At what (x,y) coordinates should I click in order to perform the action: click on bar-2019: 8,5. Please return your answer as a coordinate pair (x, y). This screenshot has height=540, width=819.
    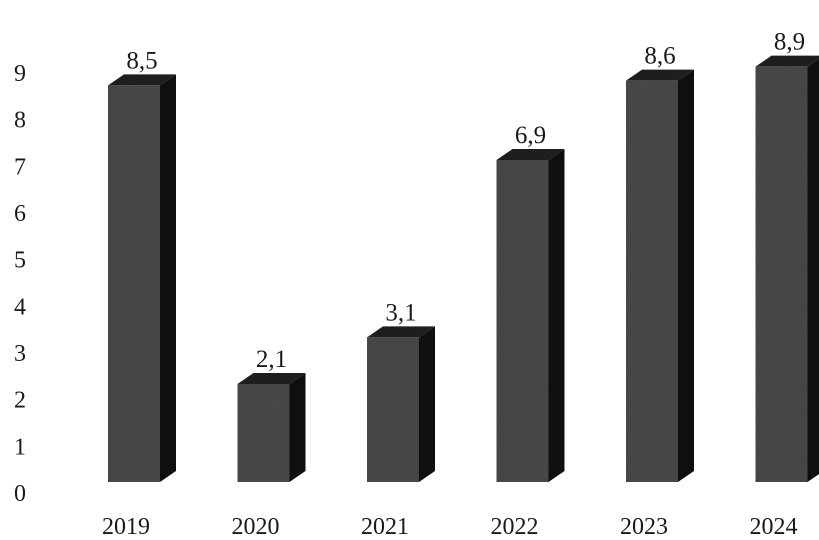
    Looking at the image, I should click on (142, 264).